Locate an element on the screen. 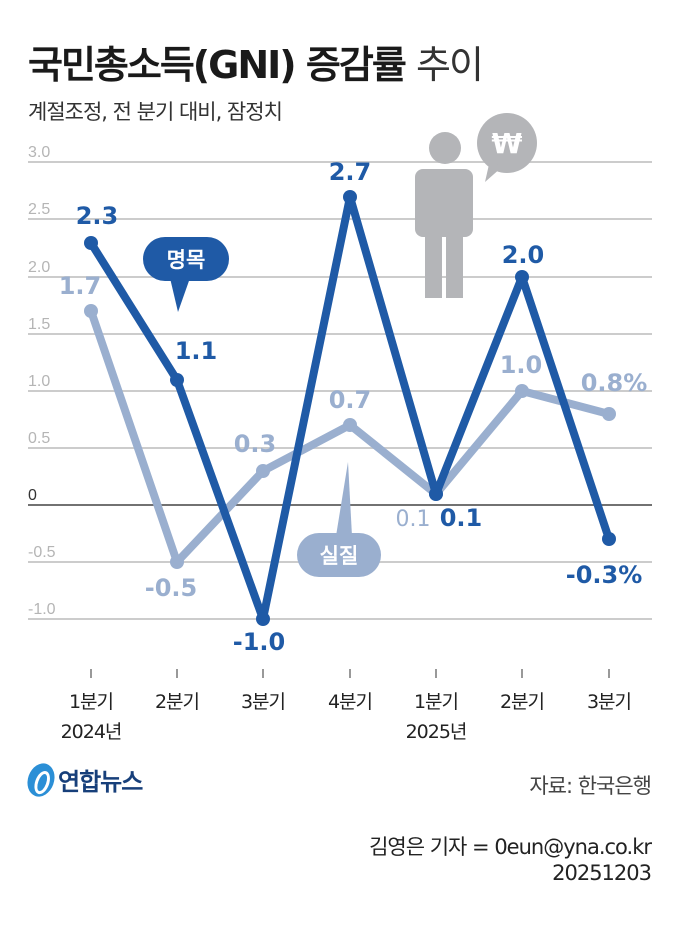 The width and height of the screenshot is (681, 947). yonhap-logo: 연합뉴스 is located at coordinates (82, 779).